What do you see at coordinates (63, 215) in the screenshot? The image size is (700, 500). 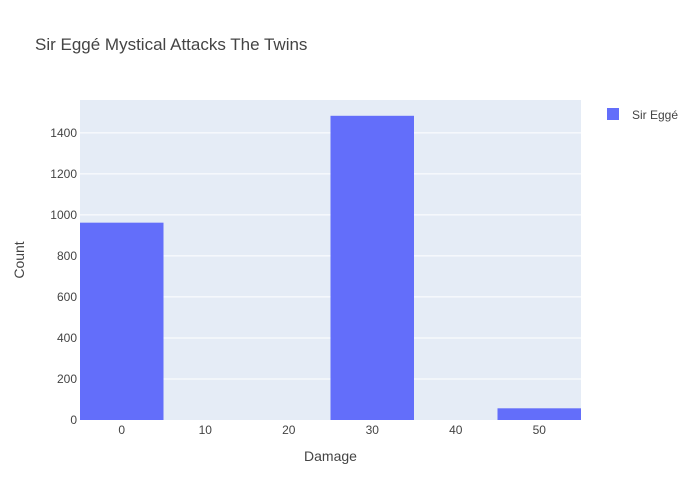 I see `y-tick-label: 1000` at bounding box center [63, 215].